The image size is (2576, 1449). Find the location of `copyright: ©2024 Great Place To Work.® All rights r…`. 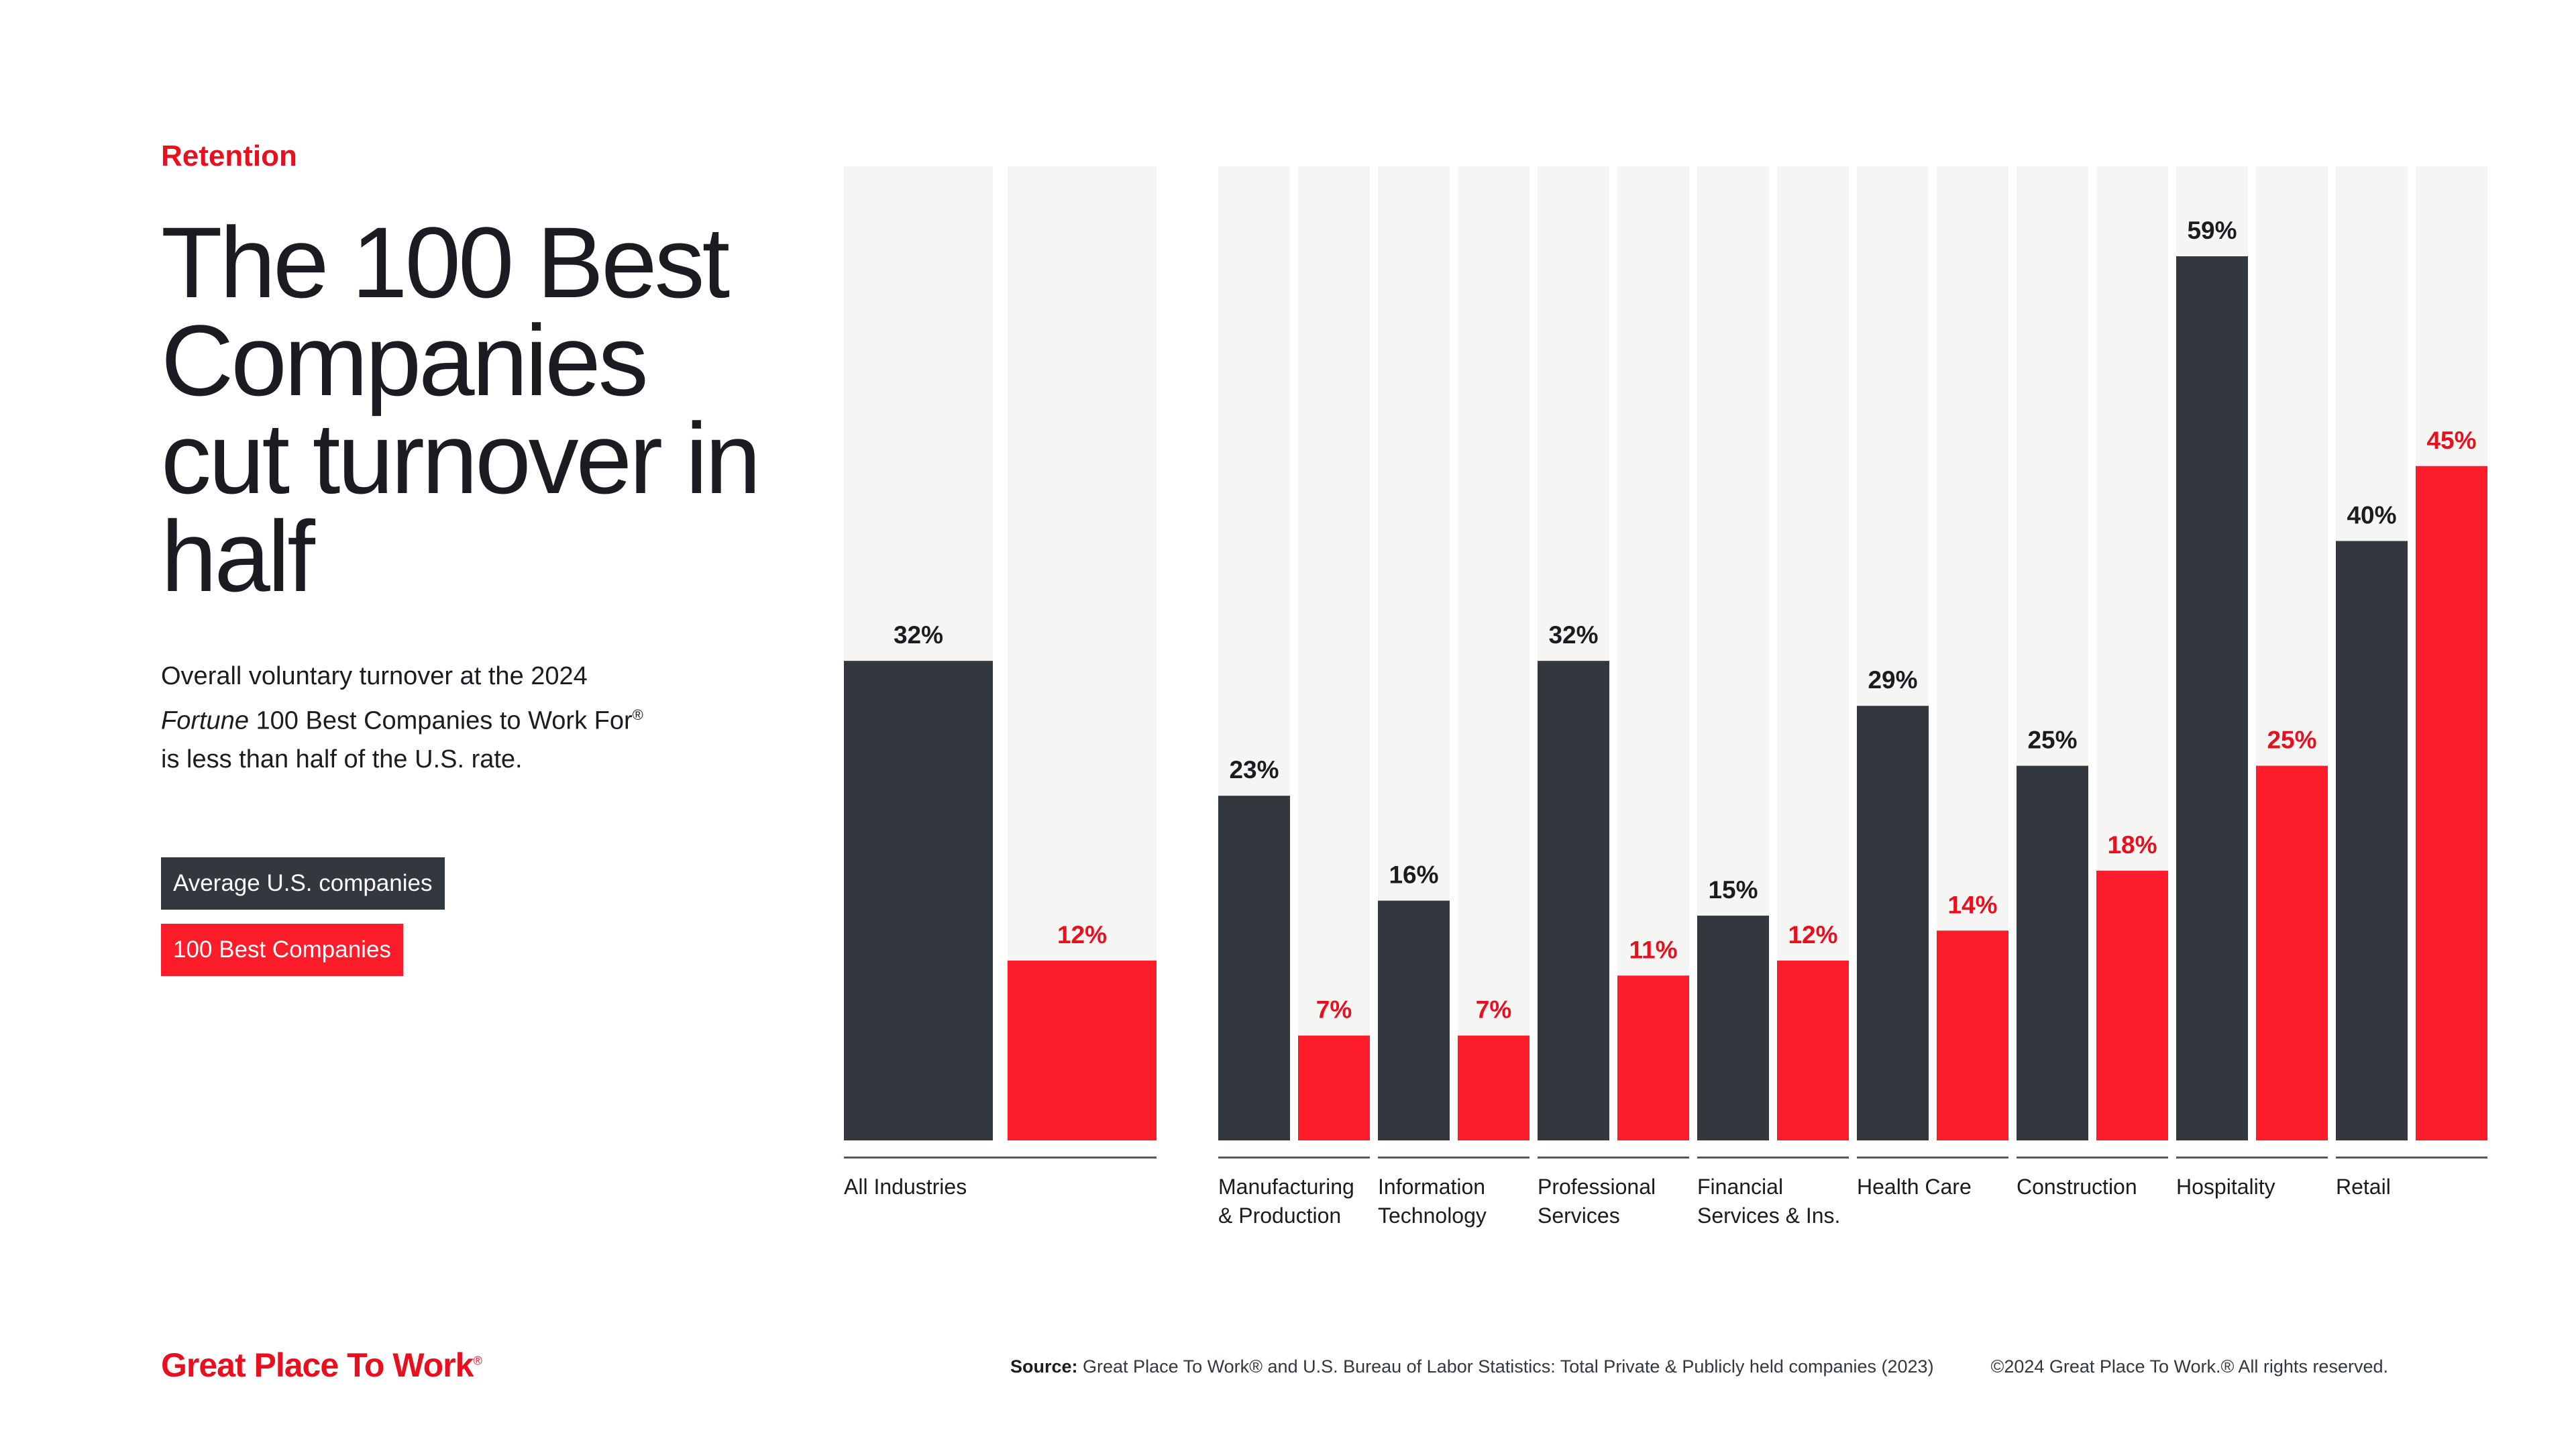

copyright: ©2024 Great Place To Work.® All rights r… is located at coordinates (2189, 1366).